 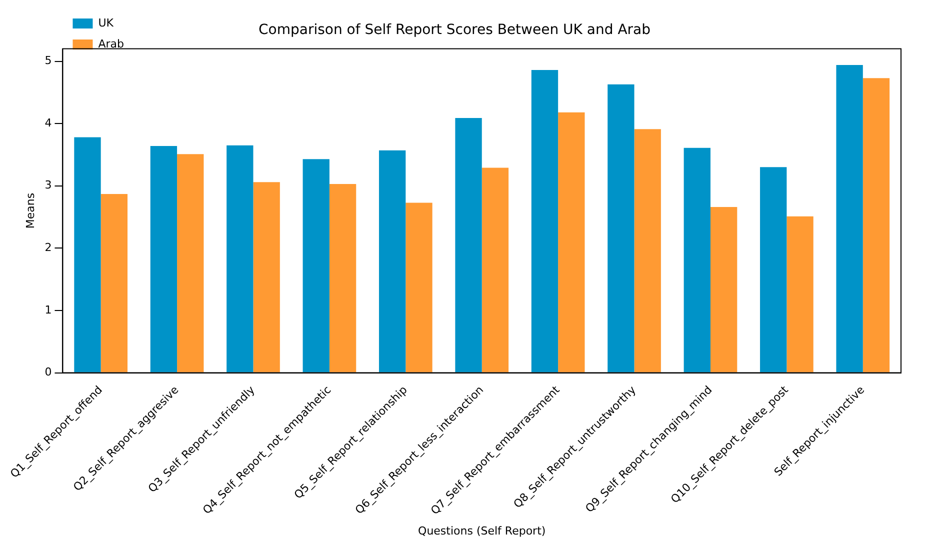 What do you see at coordinates (48, 61) in the screenshot?
I see `y-tick-label: 5` at bounding box center [48, 61].